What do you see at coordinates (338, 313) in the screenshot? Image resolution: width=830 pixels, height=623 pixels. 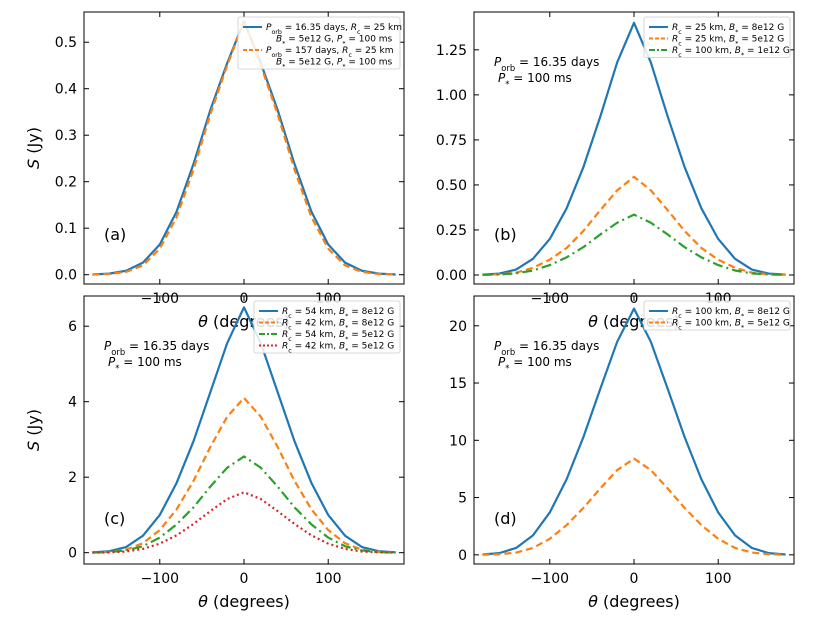 I see `legend-entry: Rc = 54 km, B* = 8e12 G` at bounding box center [338, 313].